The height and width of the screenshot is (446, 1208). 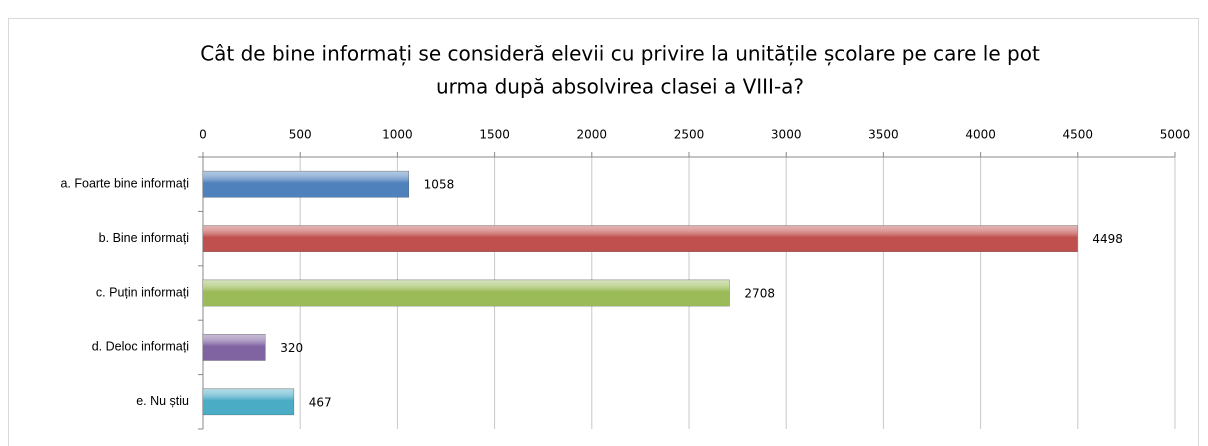 I want to click on y-tick-label: b. Bine informați, so click(x=144, y=238).